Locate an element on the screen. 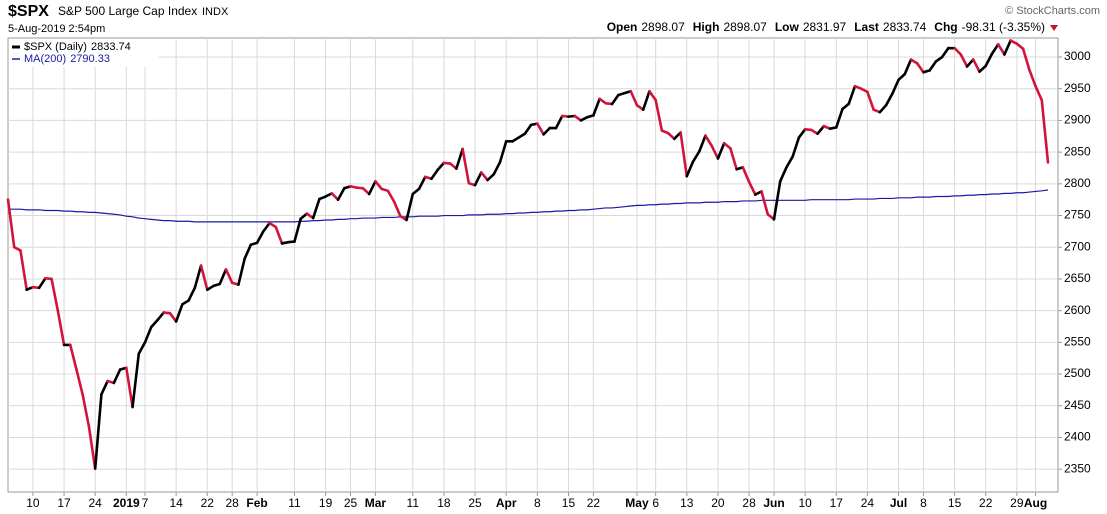 This screenshot has height=514, width=1107. y-tick-label: 2550 is located at coordinates (1077, 342).